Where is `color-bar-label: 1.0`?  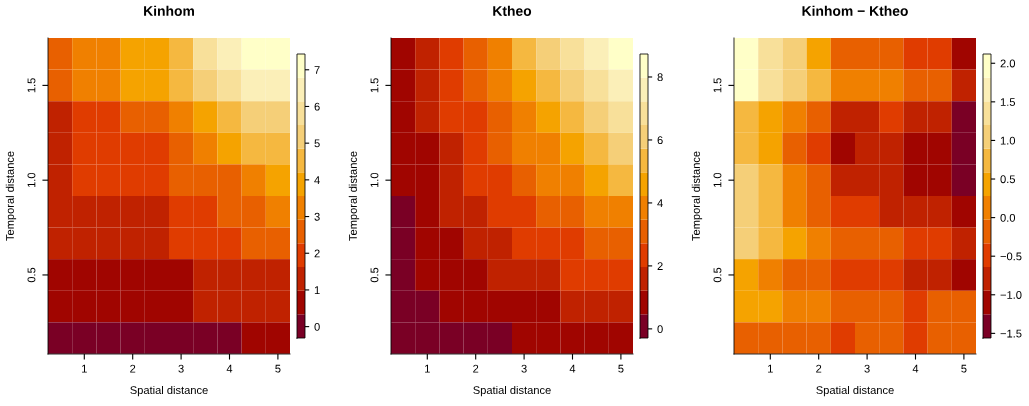 color-bar-label: 1.0 is located at coordinates (1008, 140).